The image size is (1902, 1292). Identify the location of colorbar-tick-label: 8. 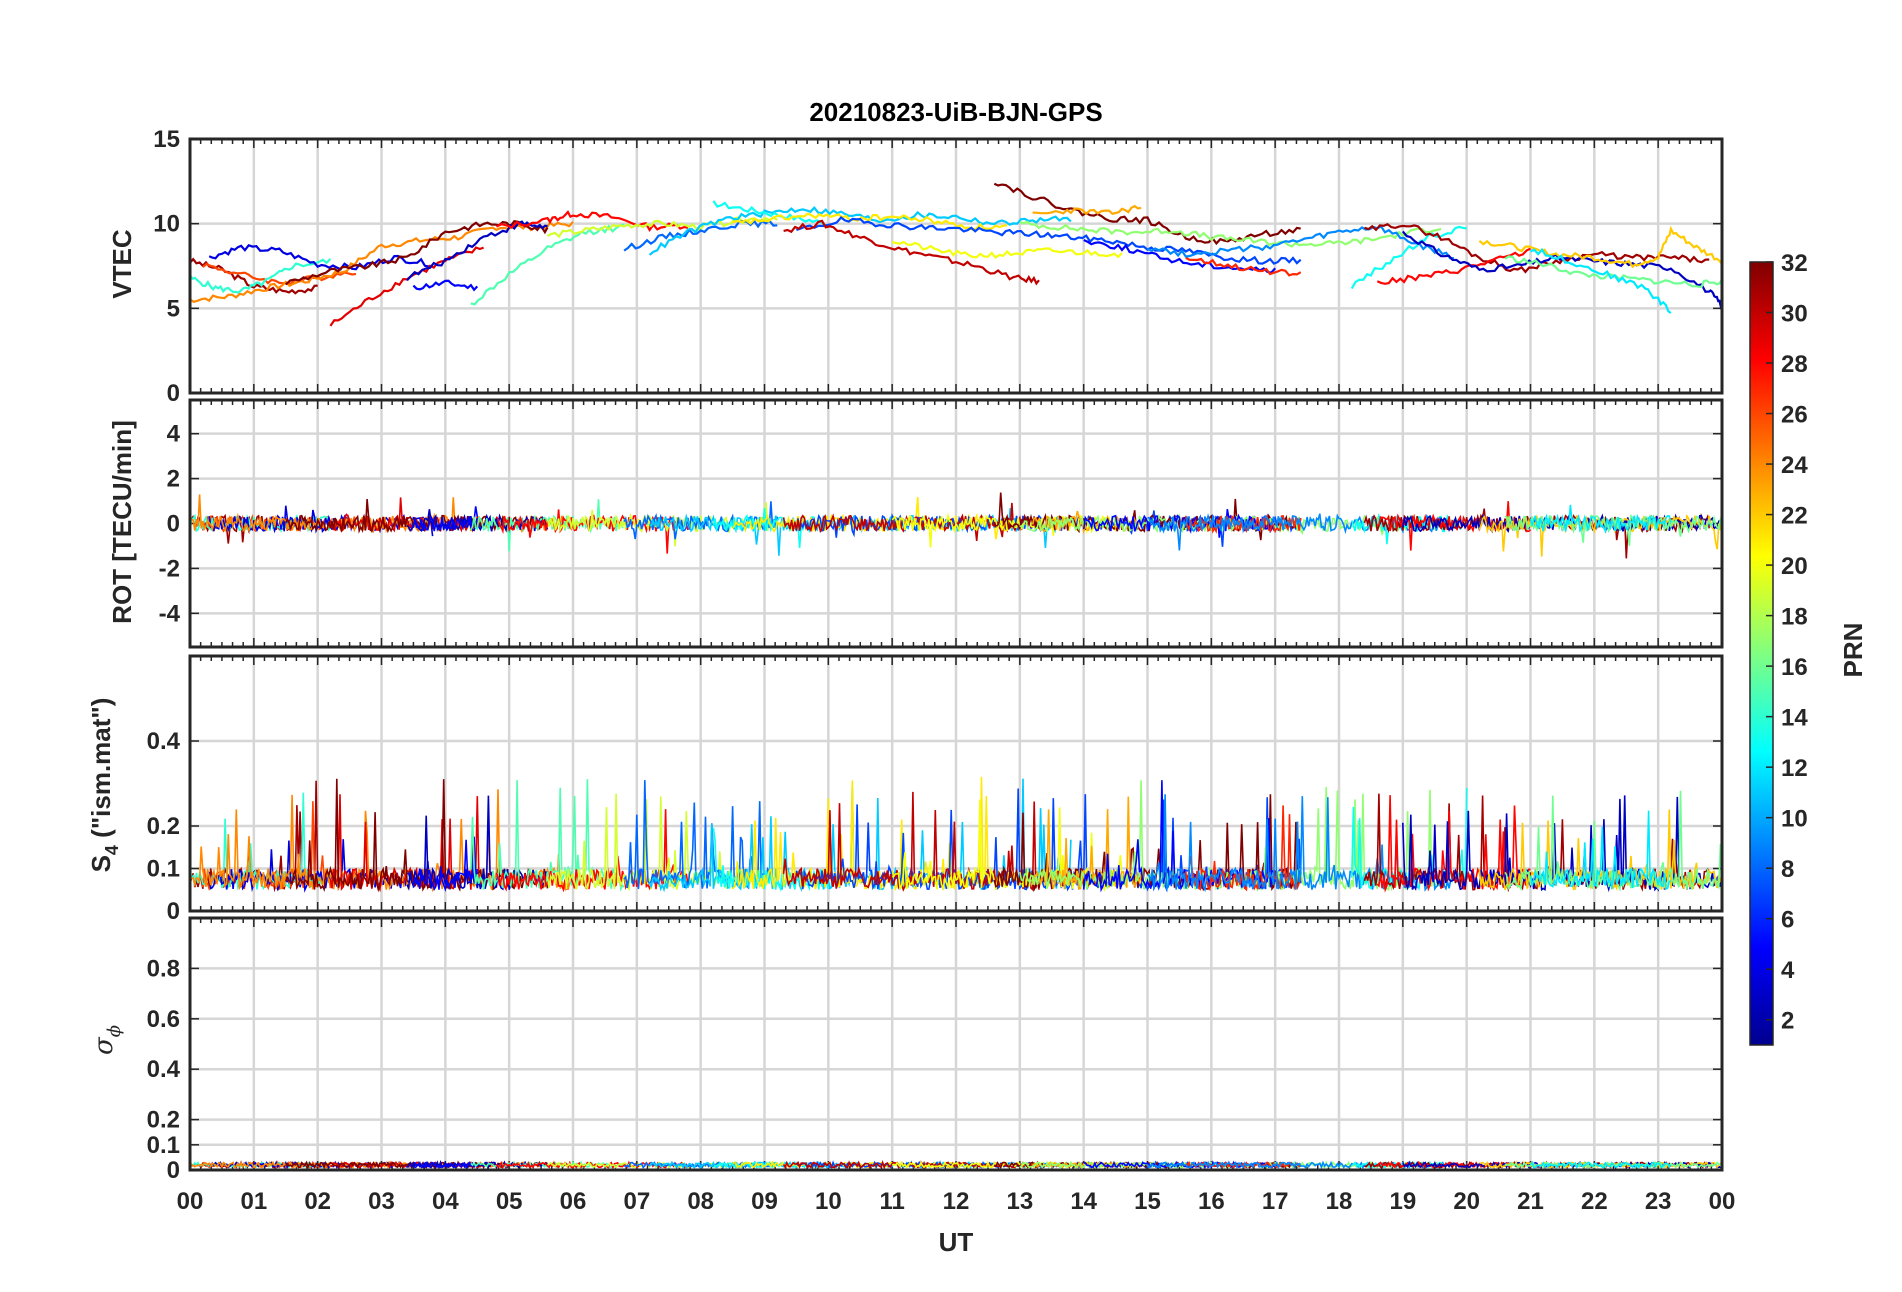
(1787, 869).